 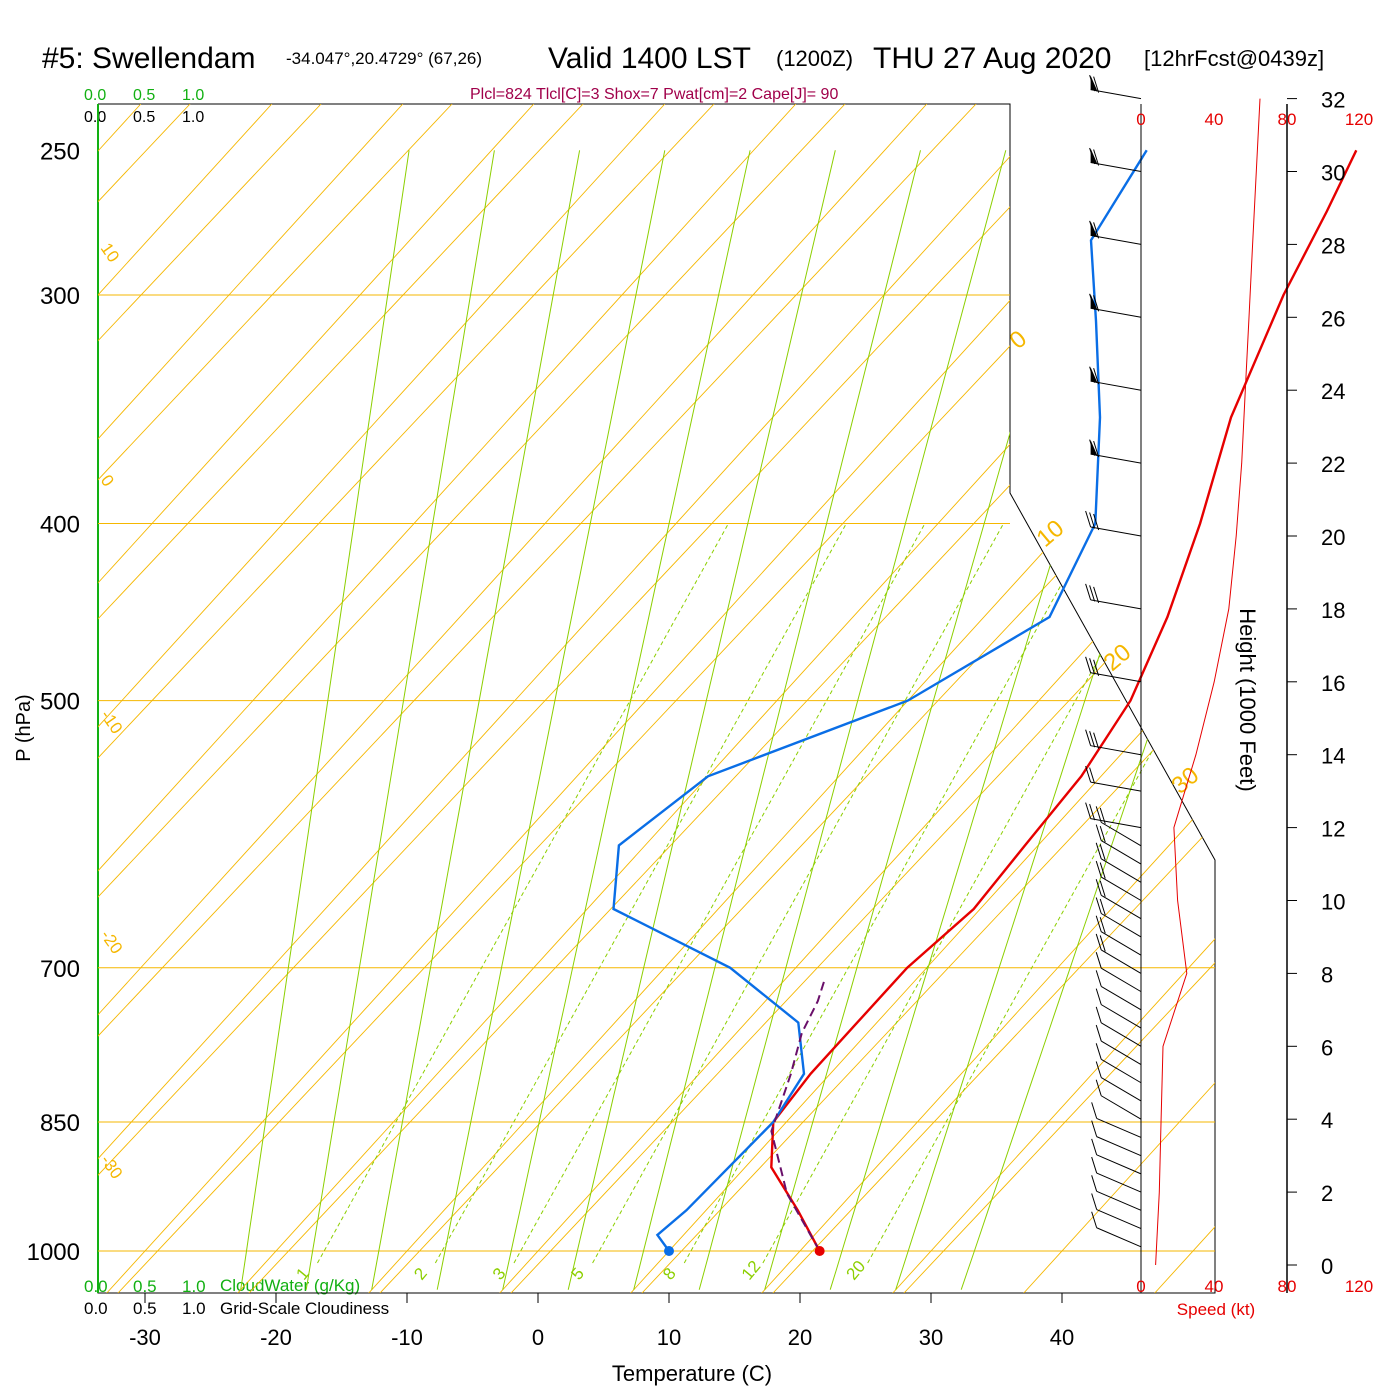 I want to click on isotherm-label-left-4: -30, so click(x=112, y=1166).